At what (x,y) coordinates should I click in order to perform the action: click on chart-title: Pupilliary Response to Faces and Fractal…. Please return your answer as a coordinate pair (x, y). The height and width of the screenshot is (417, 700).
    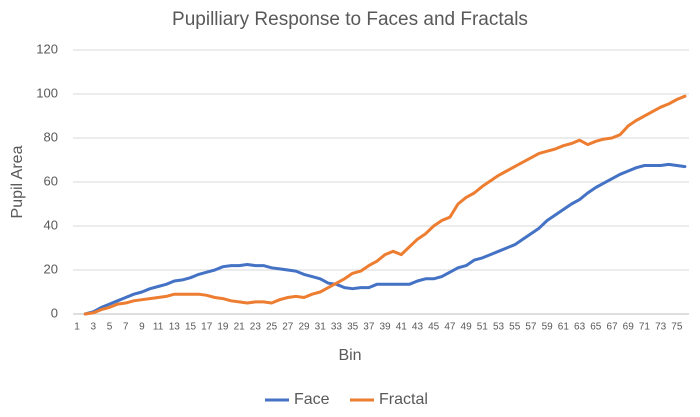
    Looking at the image, I should click on (350, 19).